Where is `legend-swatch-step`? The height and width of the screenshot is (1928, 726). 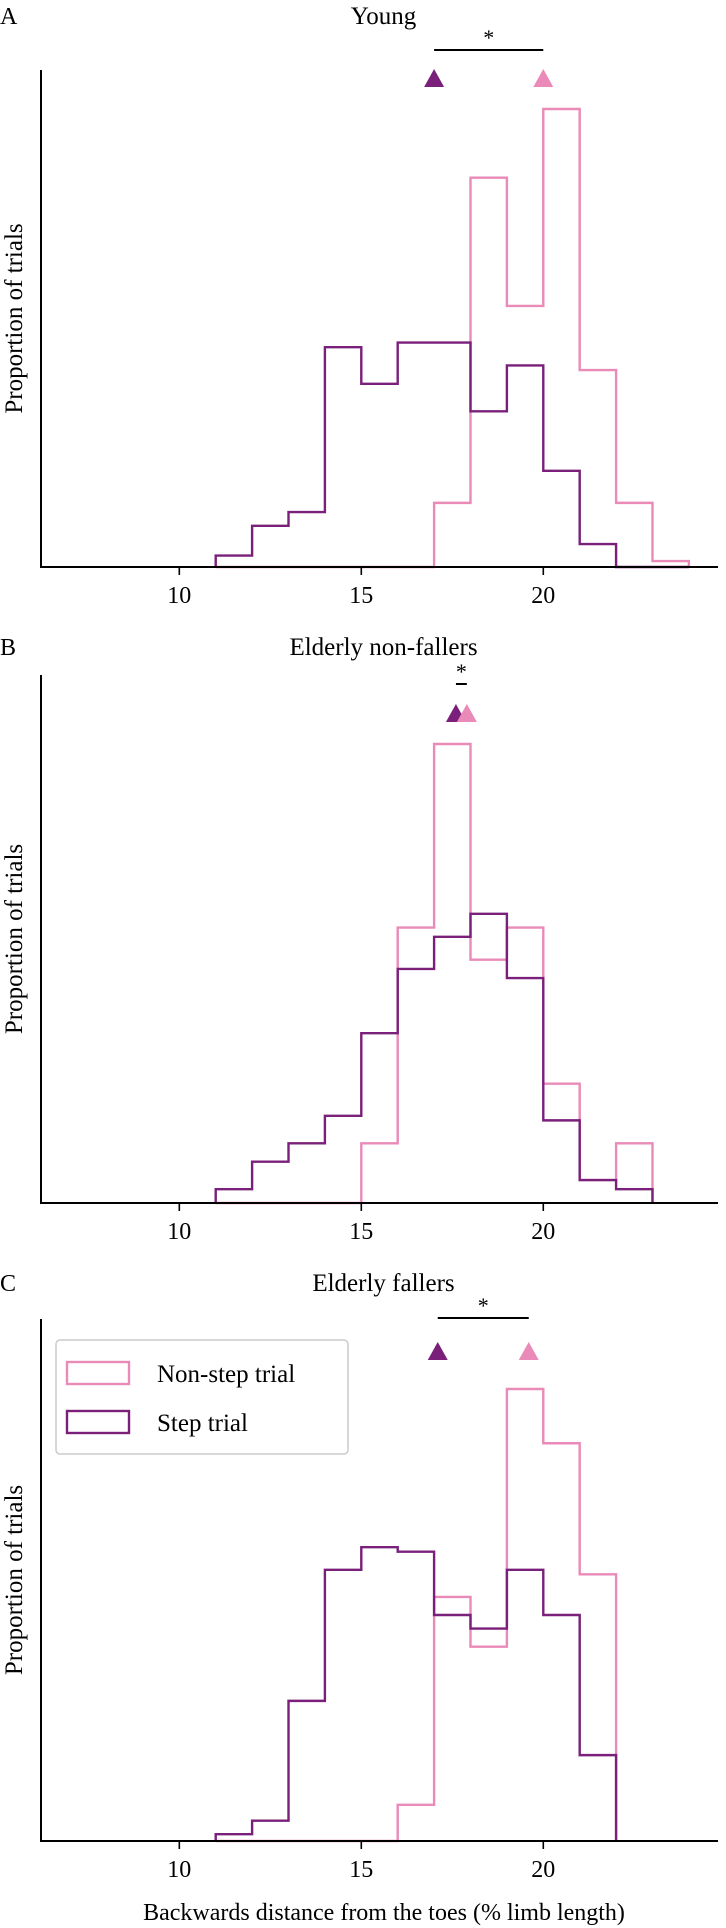 legend-swatch-step is located at coordinates (98, 1422).